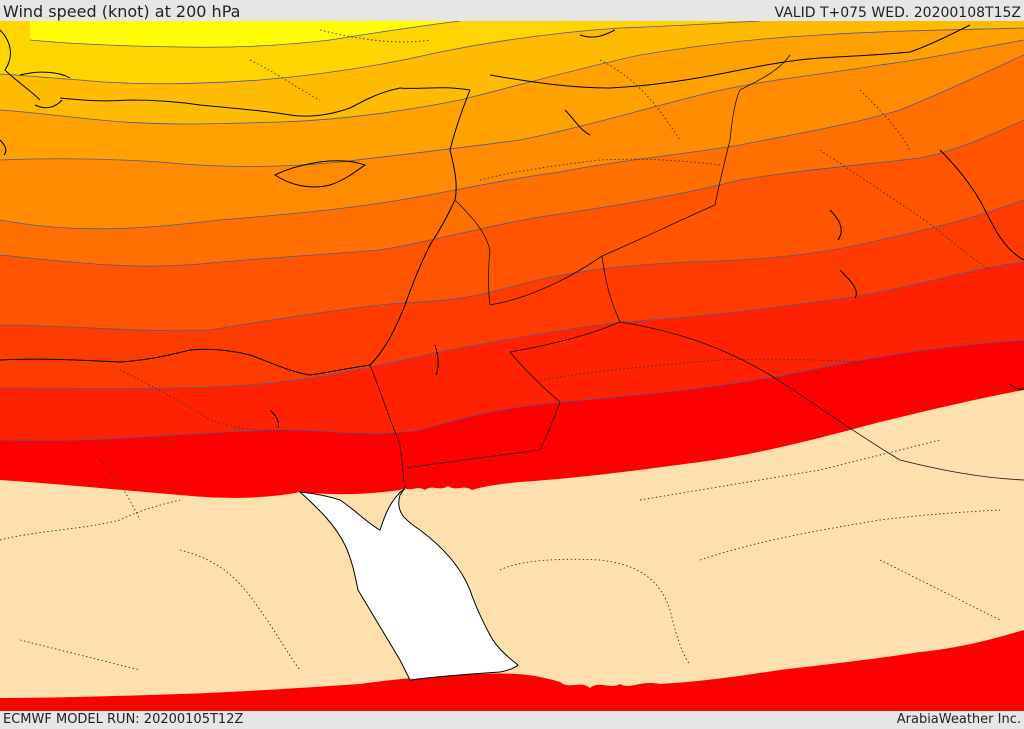 This screenshot has width=1024, height=729. What do you see at coordinates (408, 584) in the screenshot?
I see `red-sea` at bounding box center [408, 584].